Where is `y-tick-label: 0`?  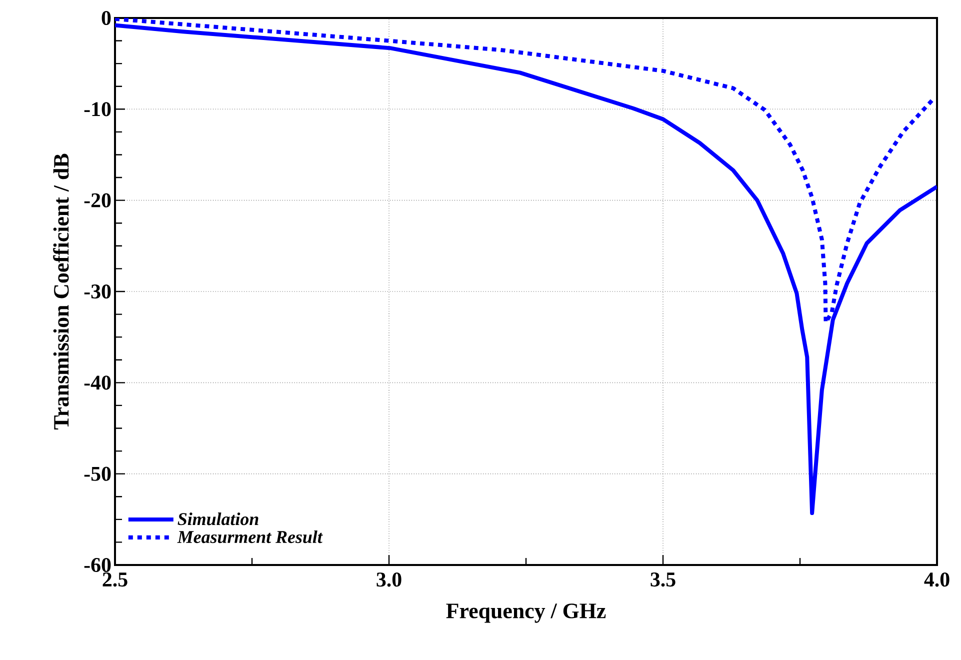
y-tick-label: 0 is located at coordinates (106, 18).